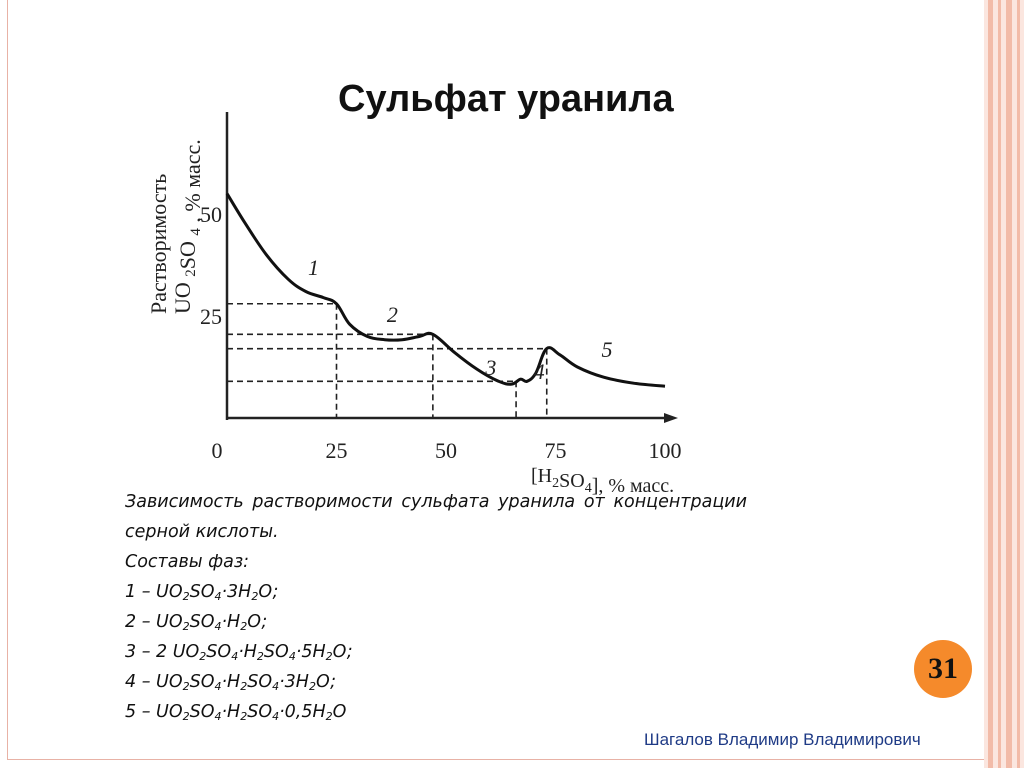 This screenshot has width=1024, height=768. What do you see at coordinates (230, 682) in the screenshot?
I see `phase-item: 4 – UO2SO4·H2SO4·3H2O;` at bounding box center [230, 682].